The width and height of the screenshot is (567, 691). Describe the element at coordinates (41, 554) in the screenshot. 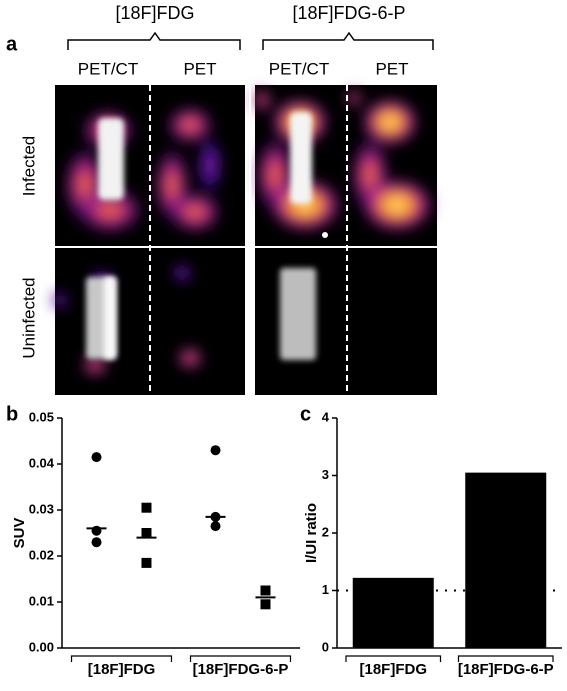

I see `y-tick-label: 0.02` at that location.